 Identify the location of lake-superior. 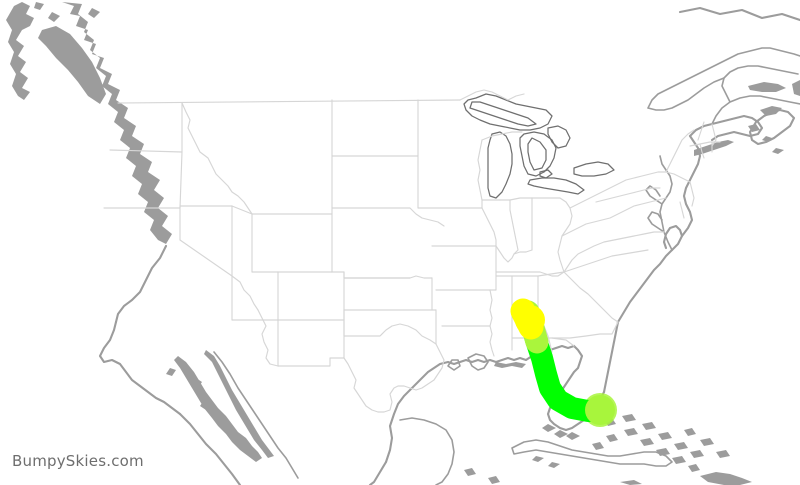
(508, 112).